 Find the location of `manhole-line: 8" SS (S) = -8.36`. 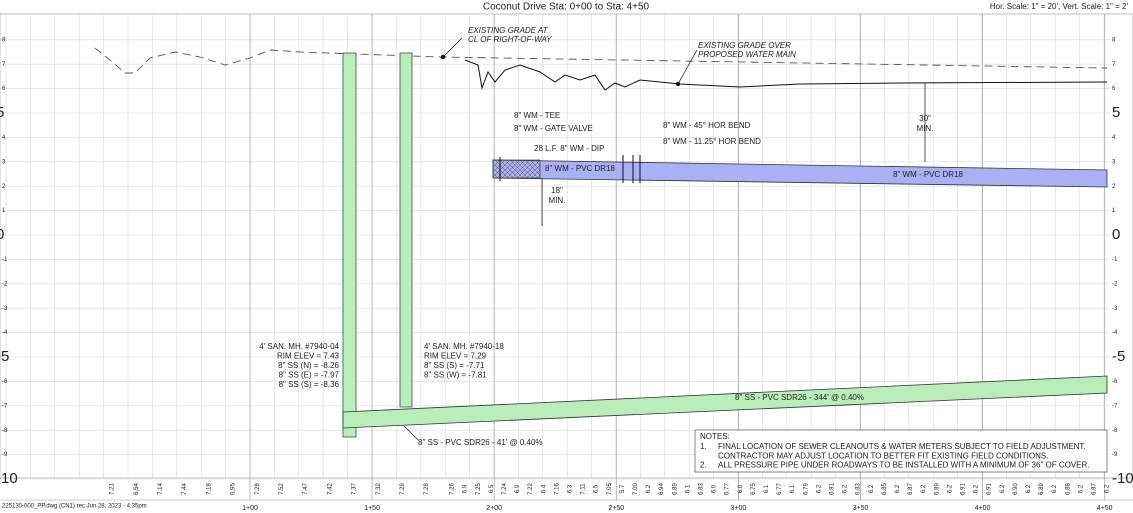

manhole-line: 8" SS (S) = -8.36 is located at coordinates (309, 384).